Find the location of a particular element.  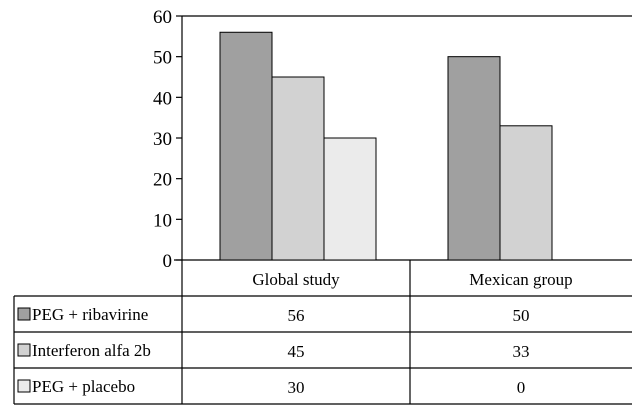

y-tick-labels: 0 10 20 30 40 50 60 is located at coordinates (167, 139).